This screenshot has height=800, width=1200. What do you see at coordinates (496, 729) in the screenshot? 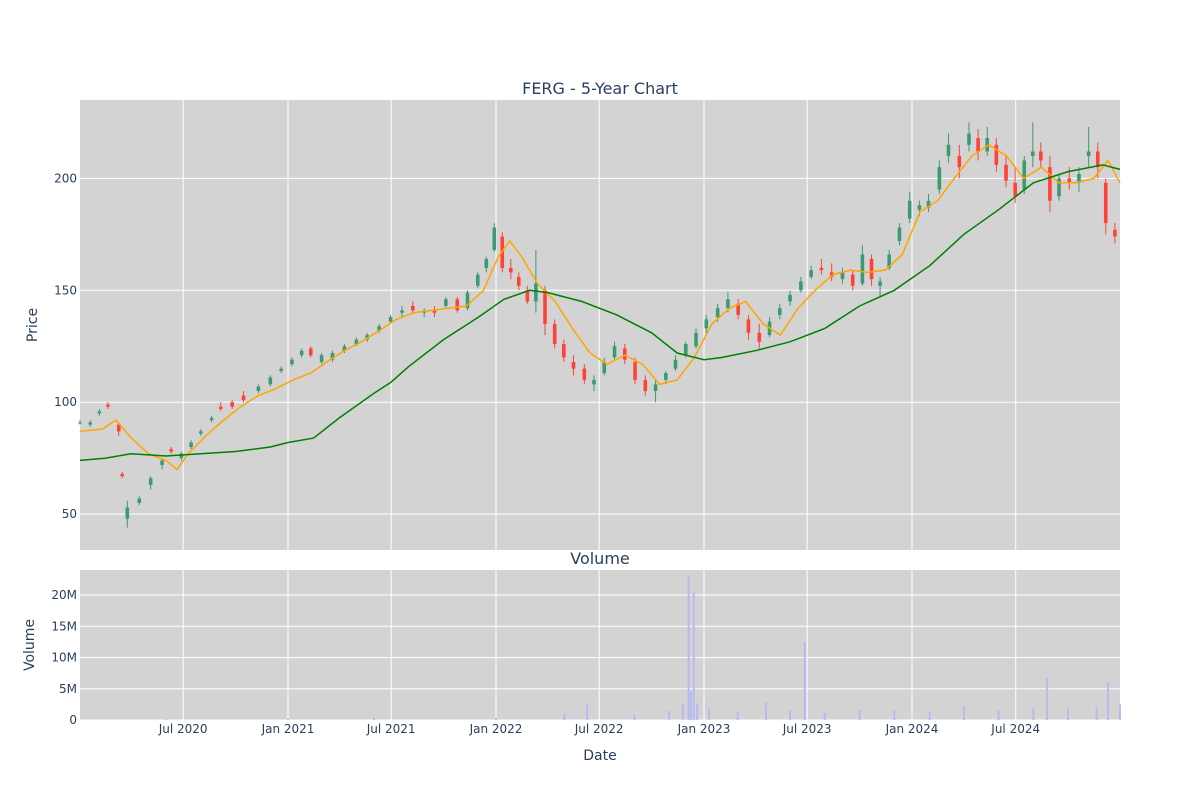
I see `date-tick-label: Jan 2022` at bounding box center [496, 729].